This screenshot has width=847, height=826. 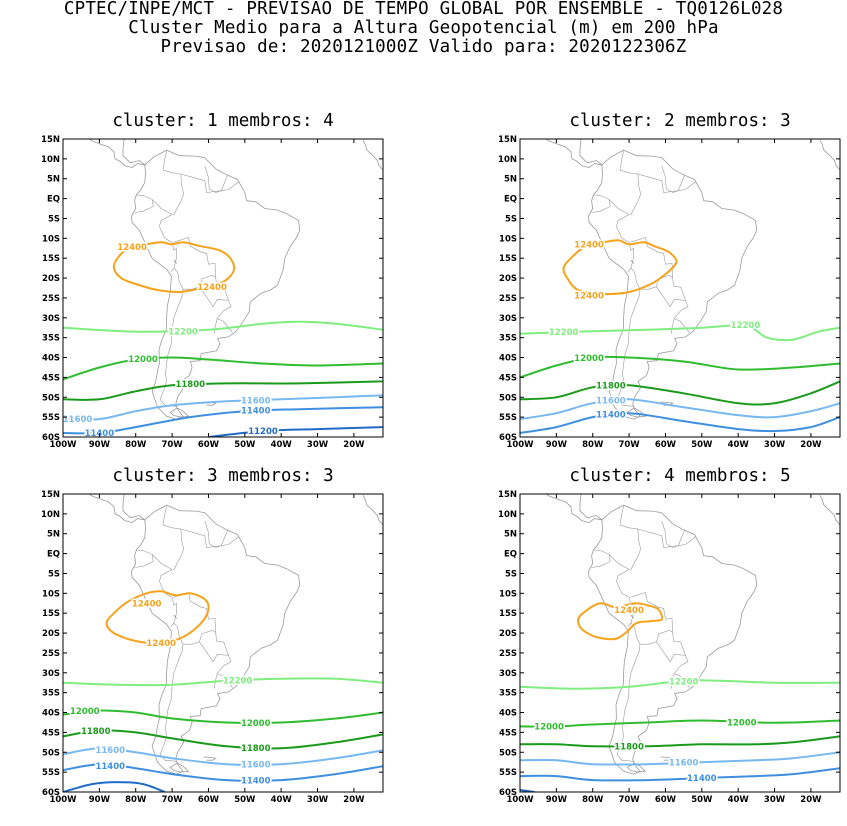 I want to click on contour-label-11800: 11800, so click(x=629, y=748).